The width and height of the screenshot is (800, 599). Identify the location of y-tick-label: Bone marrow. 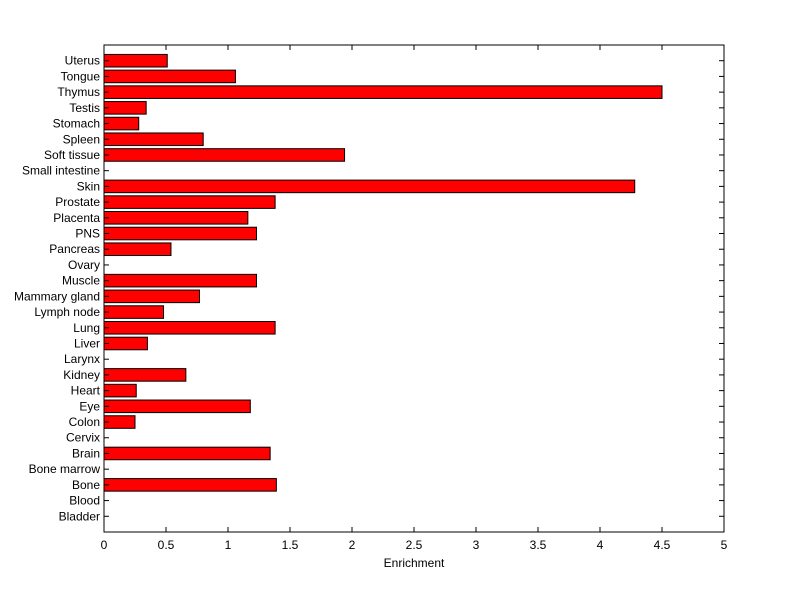
(65, 469).